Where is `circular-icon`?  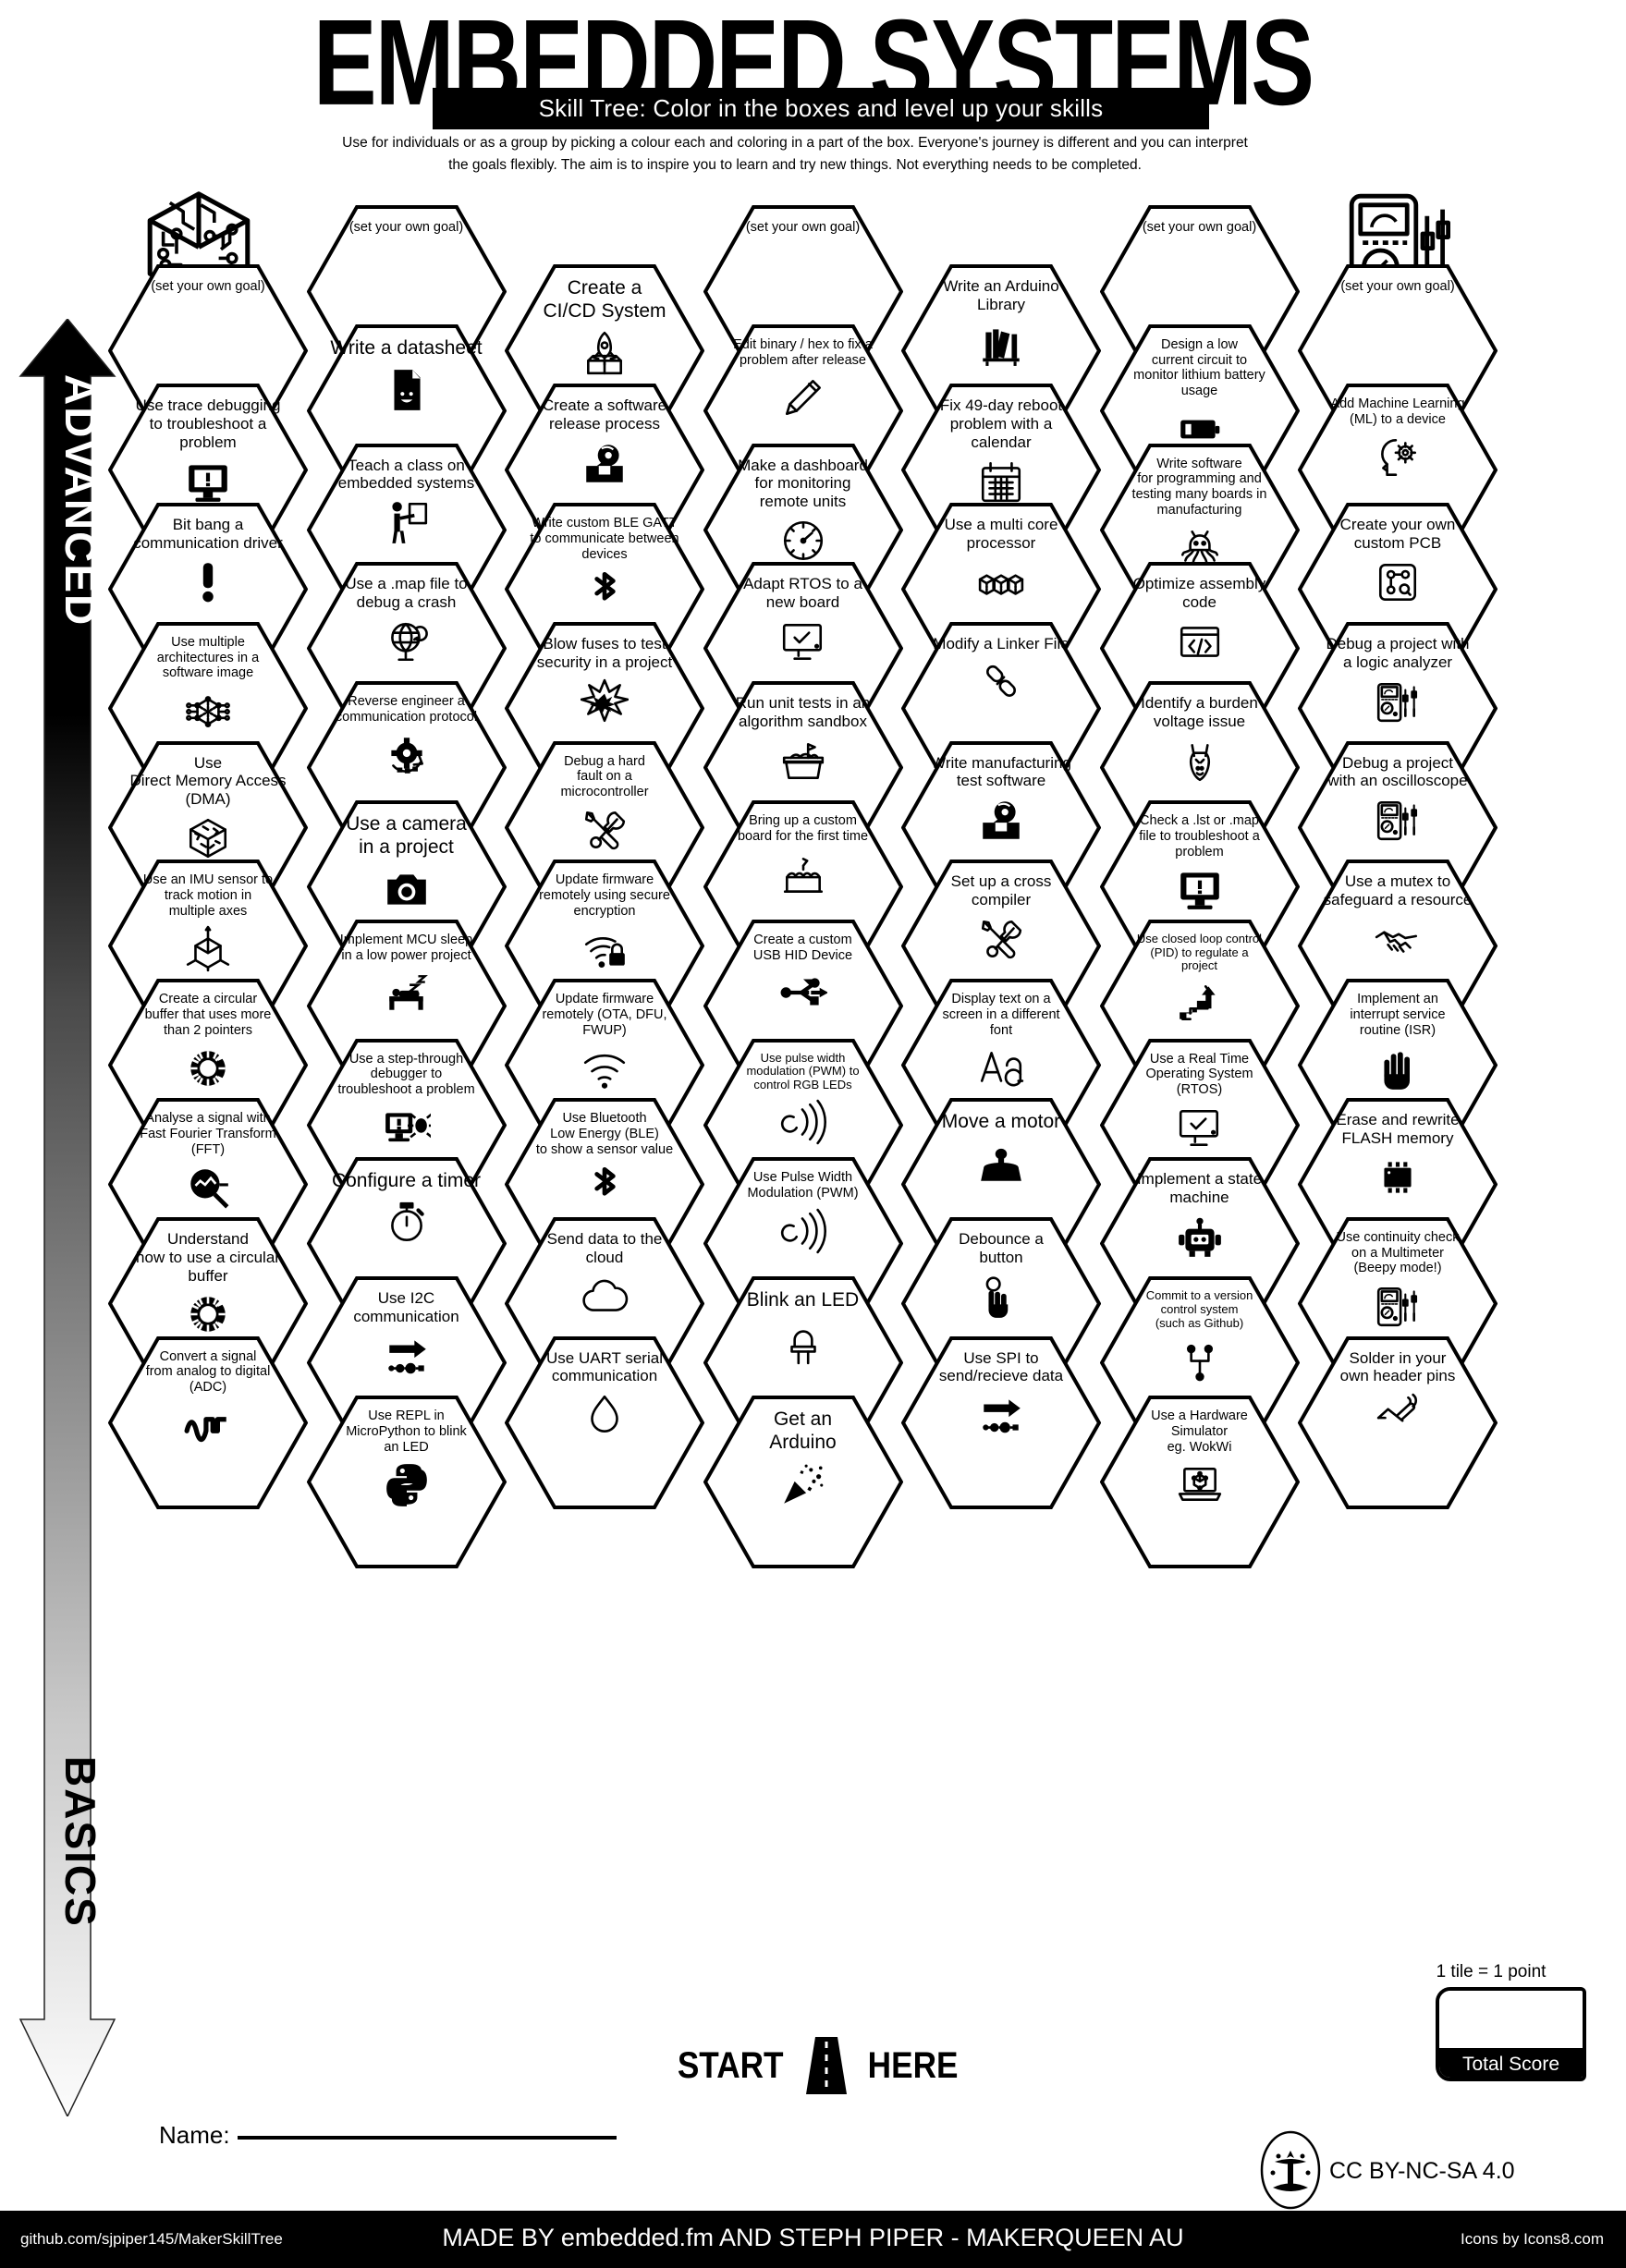 circular-icon is located at coordinates (208, 1314).